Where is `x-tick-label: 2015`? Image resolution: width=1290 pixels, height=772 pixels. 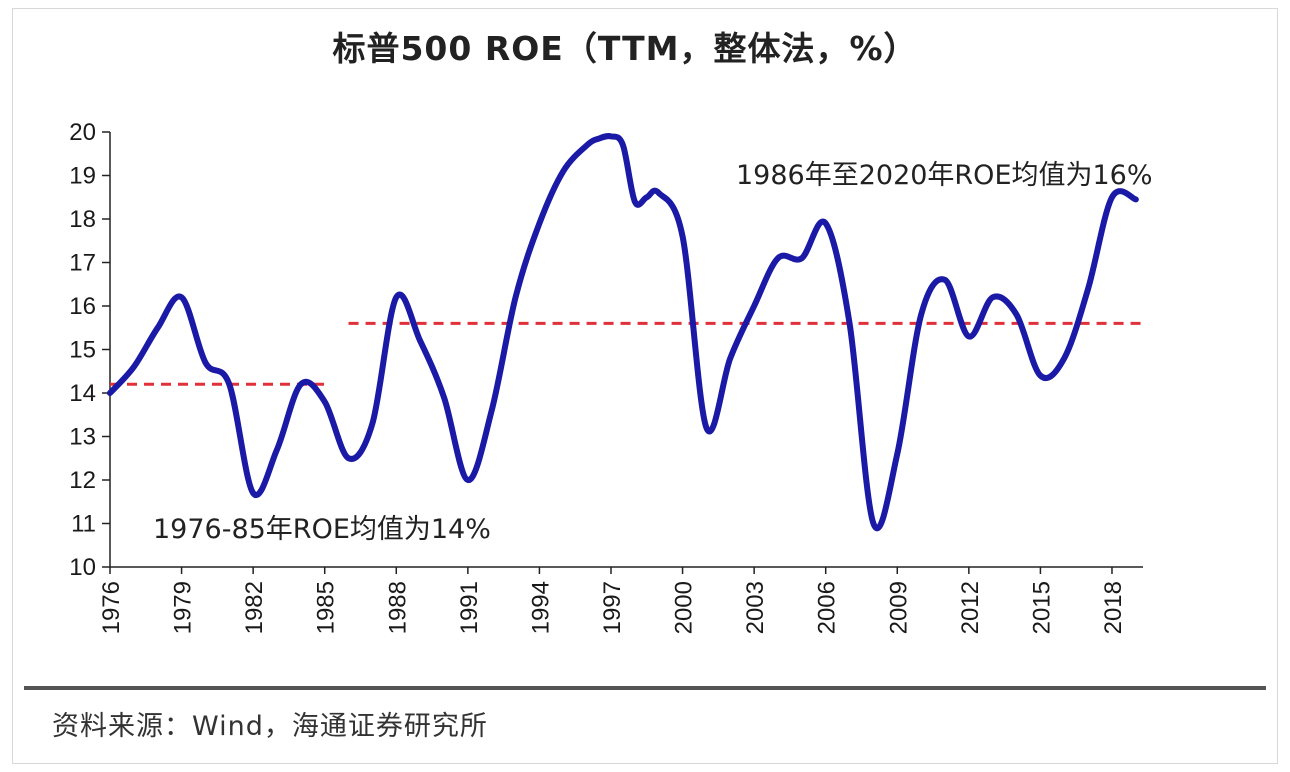
x-tick-label: 2015 is located at coordinates (1041, 607).